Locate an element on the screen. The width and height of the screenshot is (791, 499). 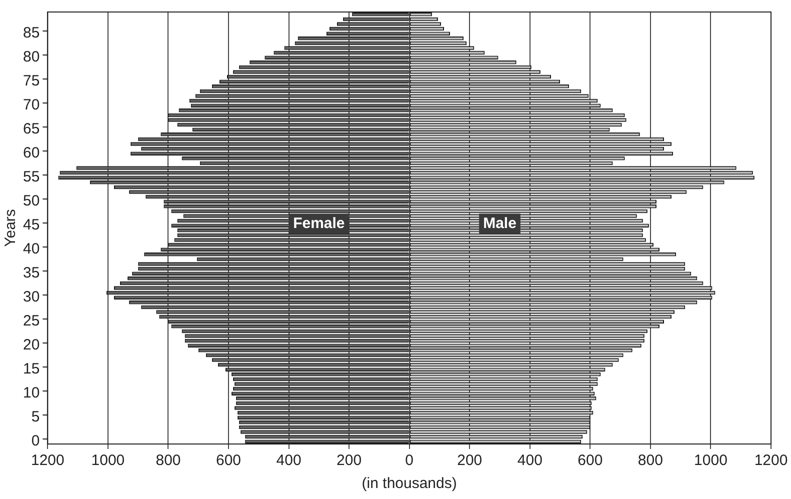
y-tick-label: 30 is located at coordinates (31, 297).